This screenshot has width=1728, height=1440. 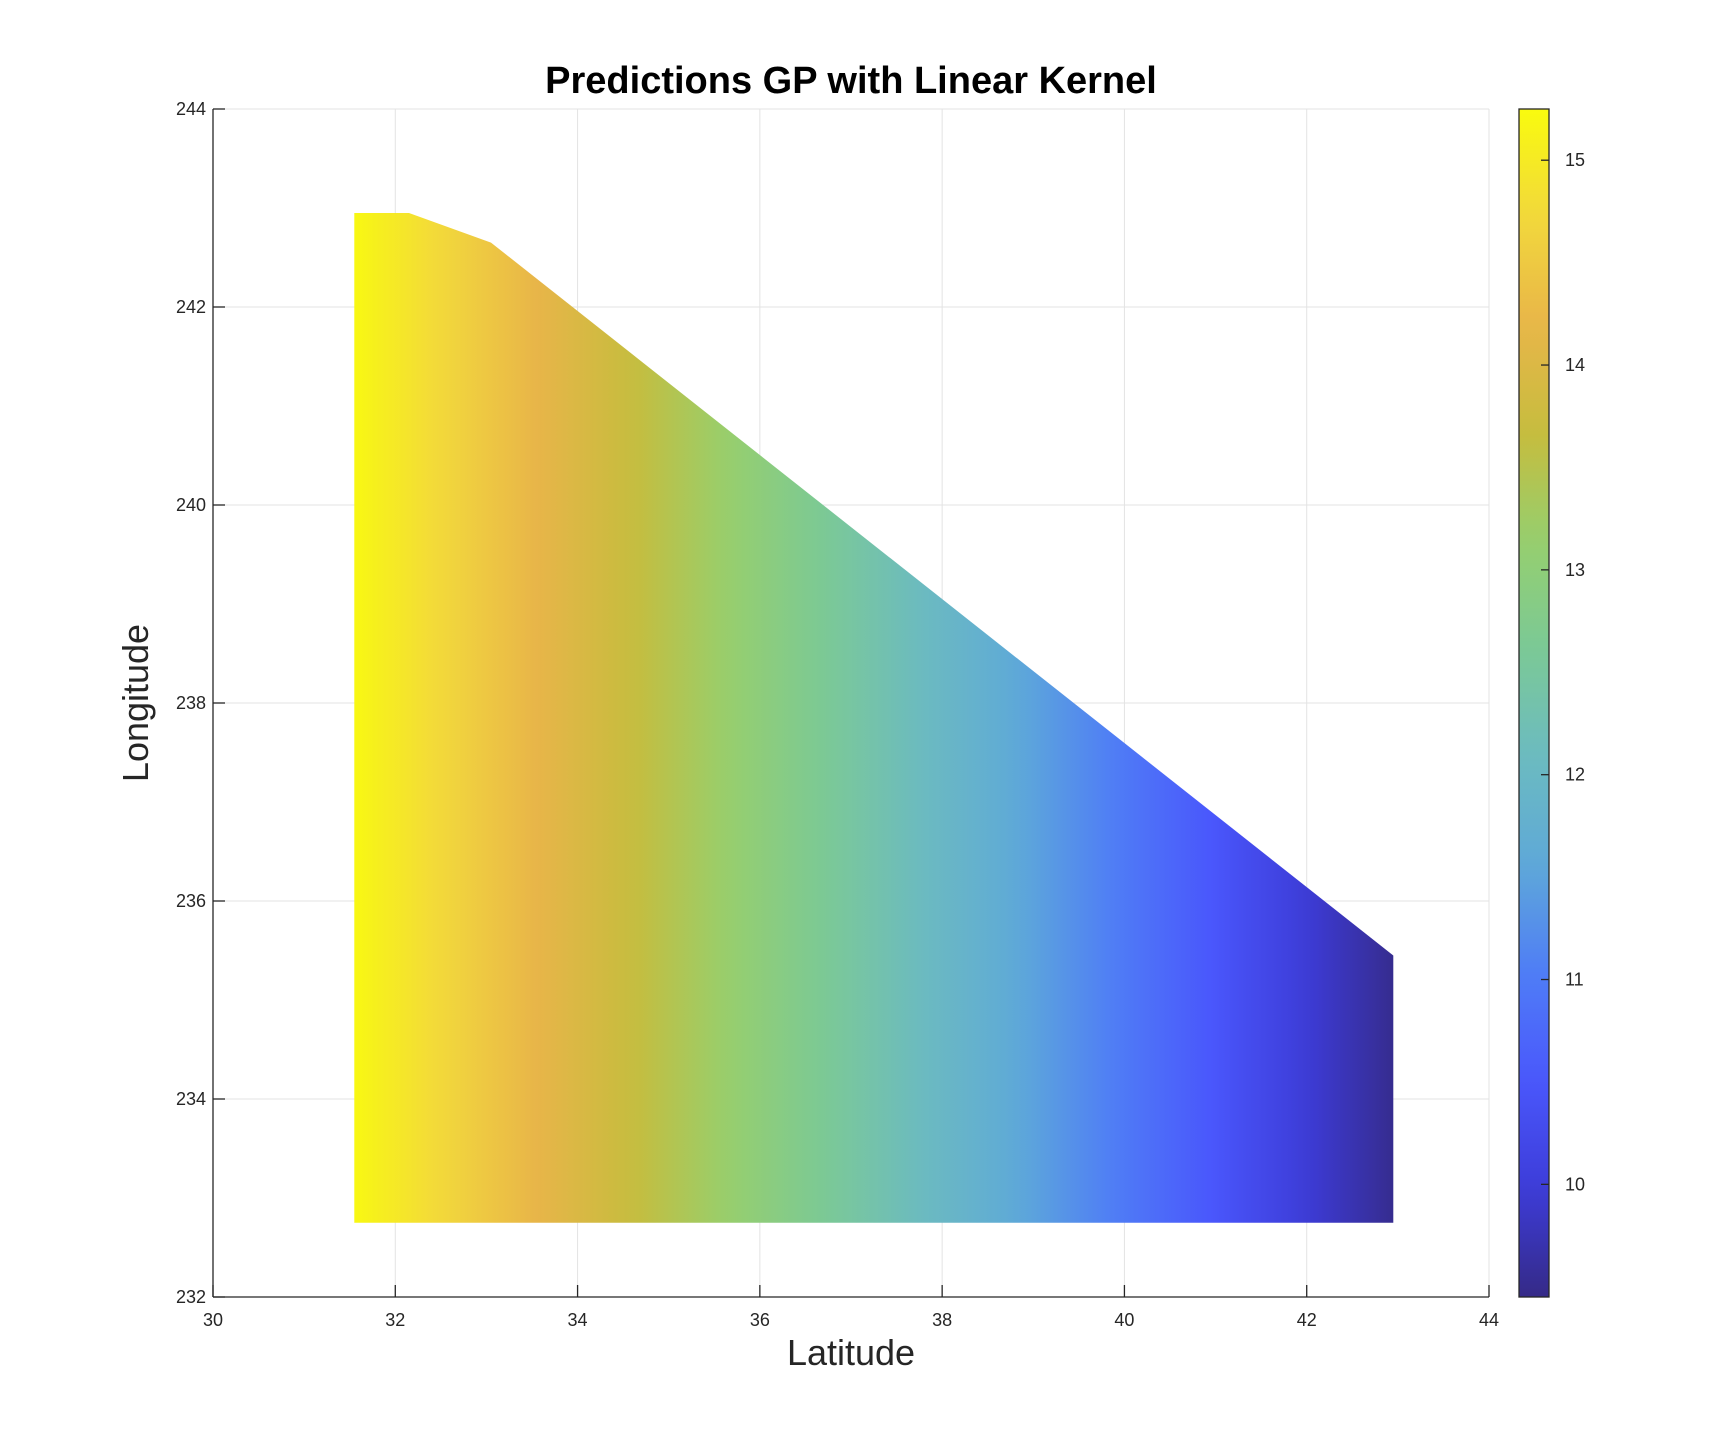 I want to click on y-tick-label: 240, so click(x=191, y=505).